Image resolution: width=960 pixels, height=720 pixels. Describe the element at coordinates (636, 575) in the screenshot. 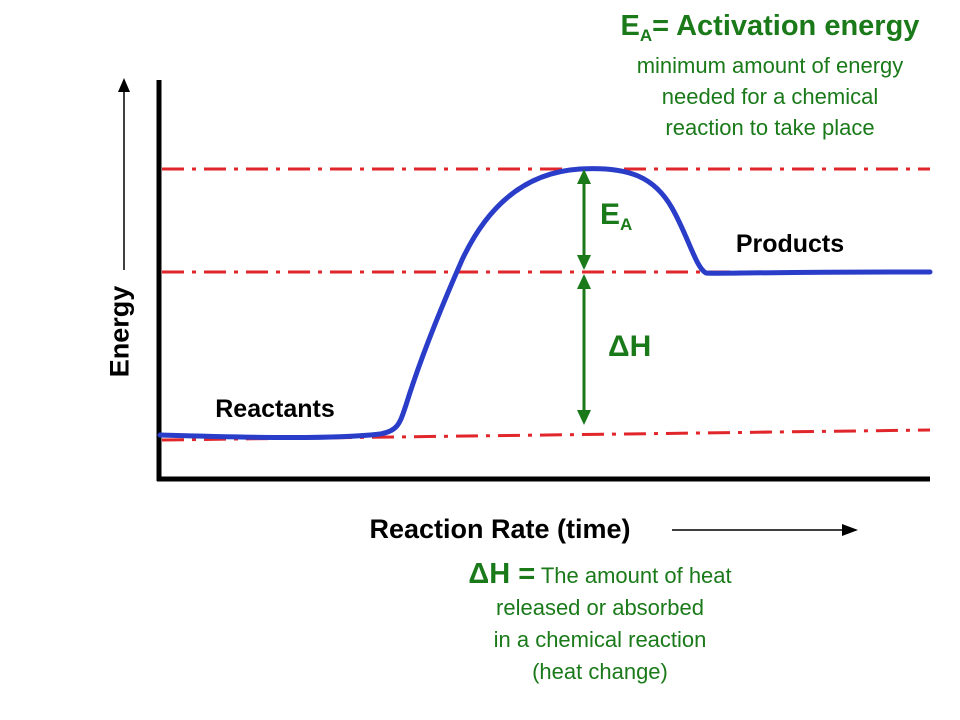

I see `heat-change-line: The amount of heat` at that location.